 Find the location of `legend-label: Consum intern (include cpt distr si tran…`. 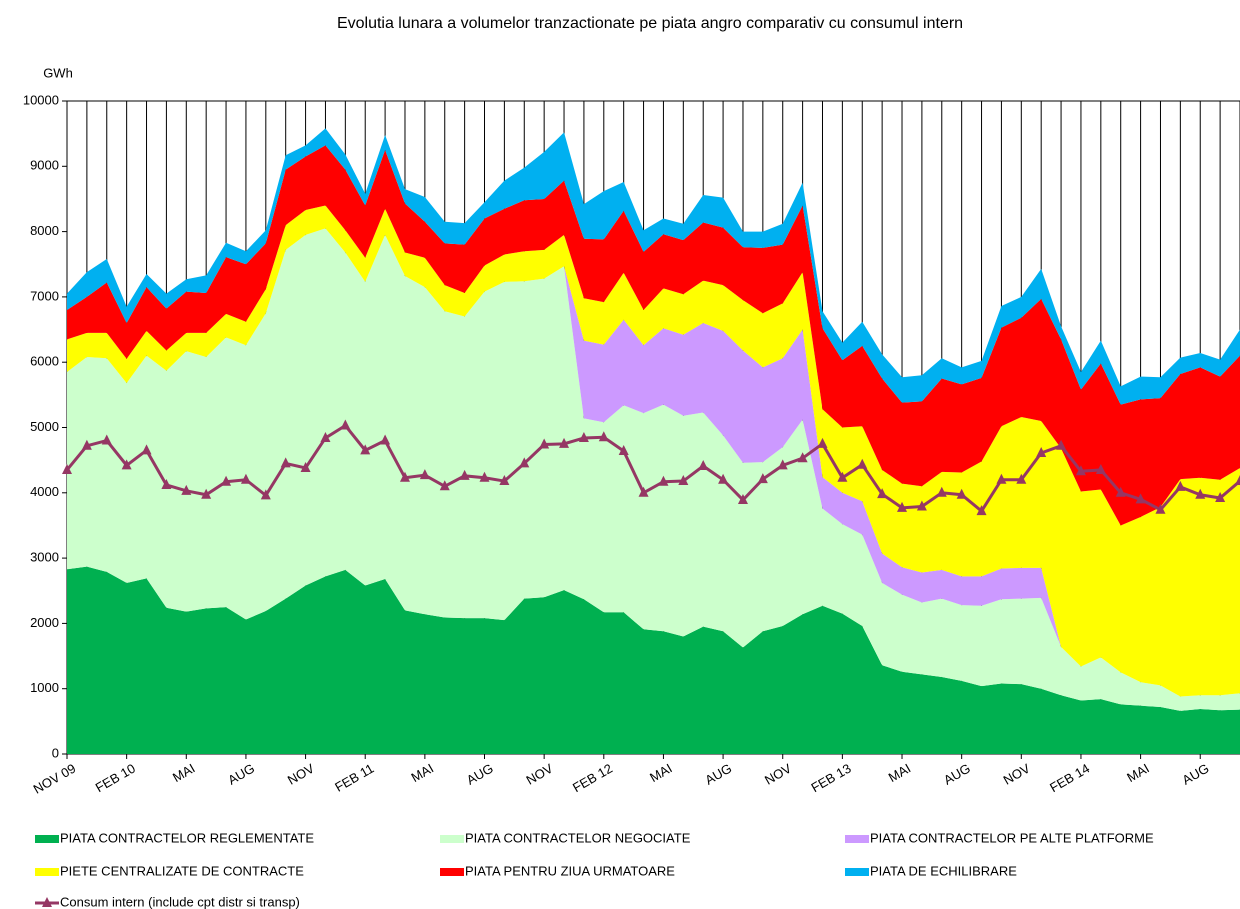

legend-label: Consum intern (include cpt distr si tran… is located at coordinates (180, 901).